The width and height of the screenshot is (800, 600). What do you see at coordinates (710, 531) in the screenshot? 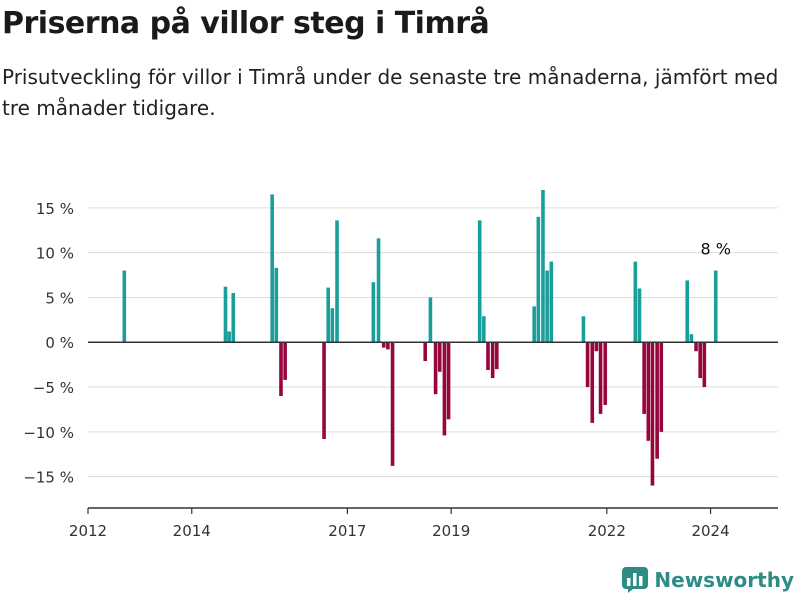
I see `x-tick-label: 2024` at bounding box center [710, 531].